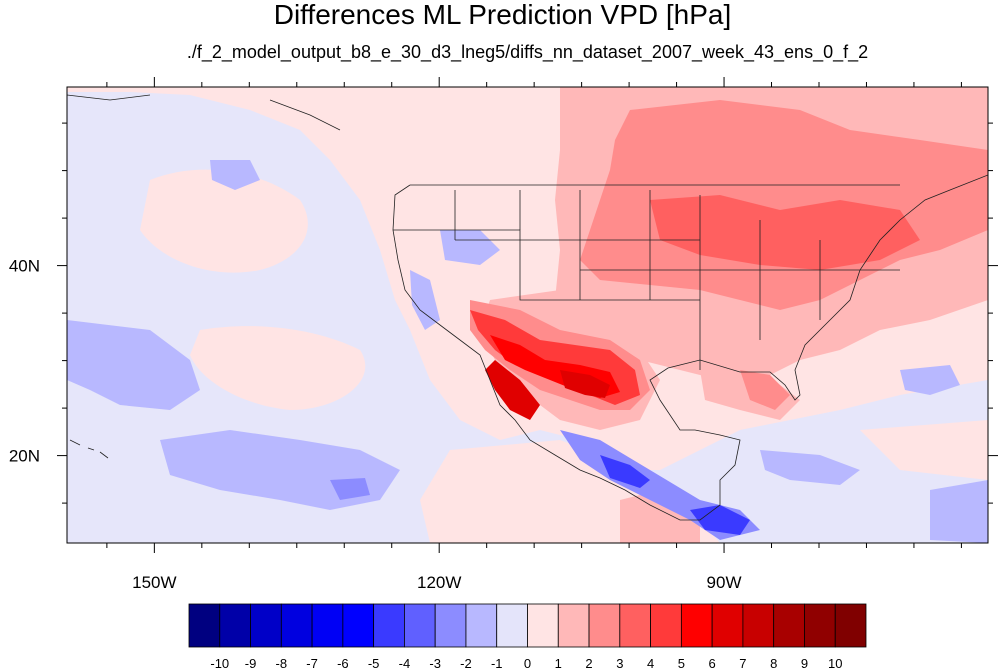 Image resolution: width=1005 pixels, height=672 pixels. I want to click on lat-tick-label: 40N, so click(24, 266).